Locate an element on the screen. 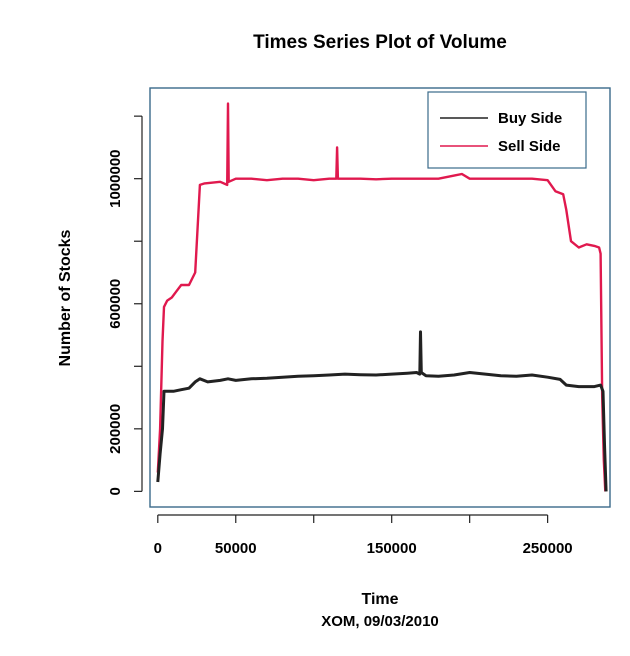 The image size is (630, 656). y-tick-label: 200000 is located at coordinates (115, 429).